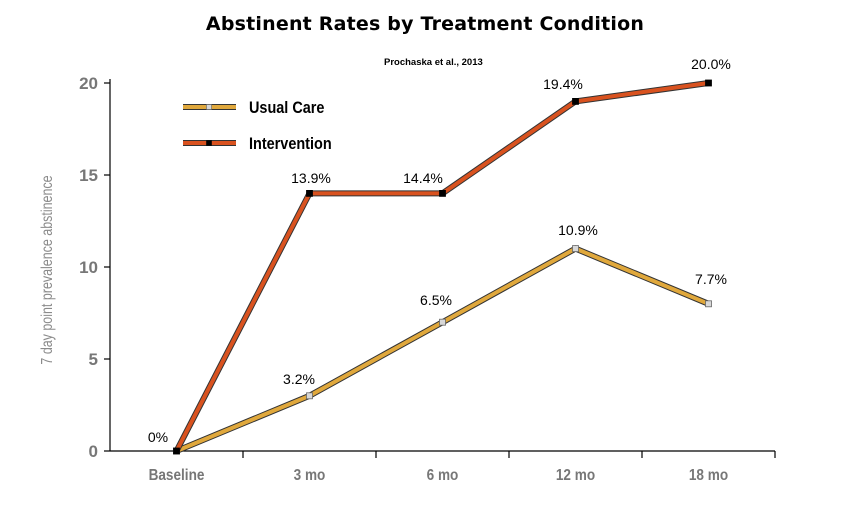 The height and width of the screenshot is (520, 850). Describe the element at coordinates (708, 475) in the screenshot. I see `x-tick-label: 18 mo` at that location.